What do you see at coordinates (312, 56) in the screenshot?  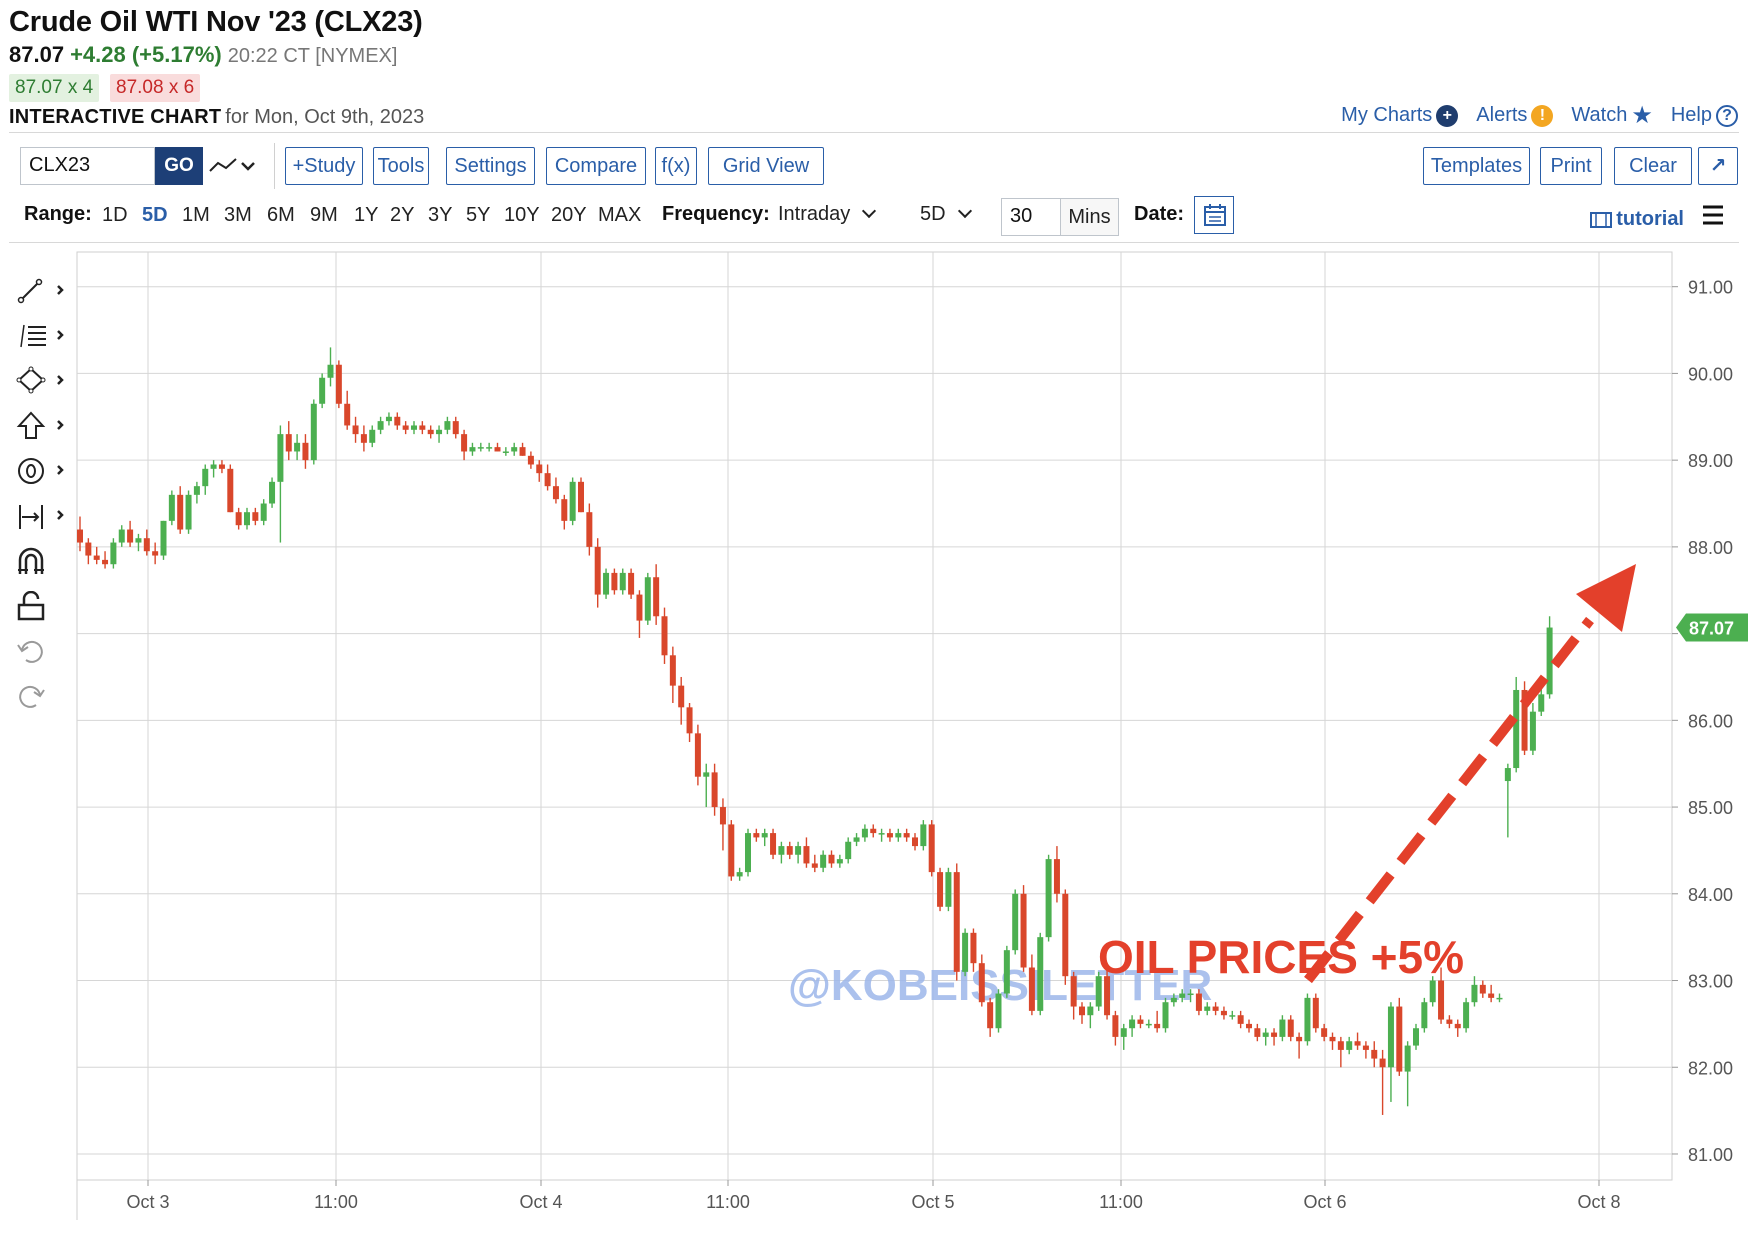 I see `quote-time: 20:22 CT [NYMEX]` at bounding box center [312, 56].